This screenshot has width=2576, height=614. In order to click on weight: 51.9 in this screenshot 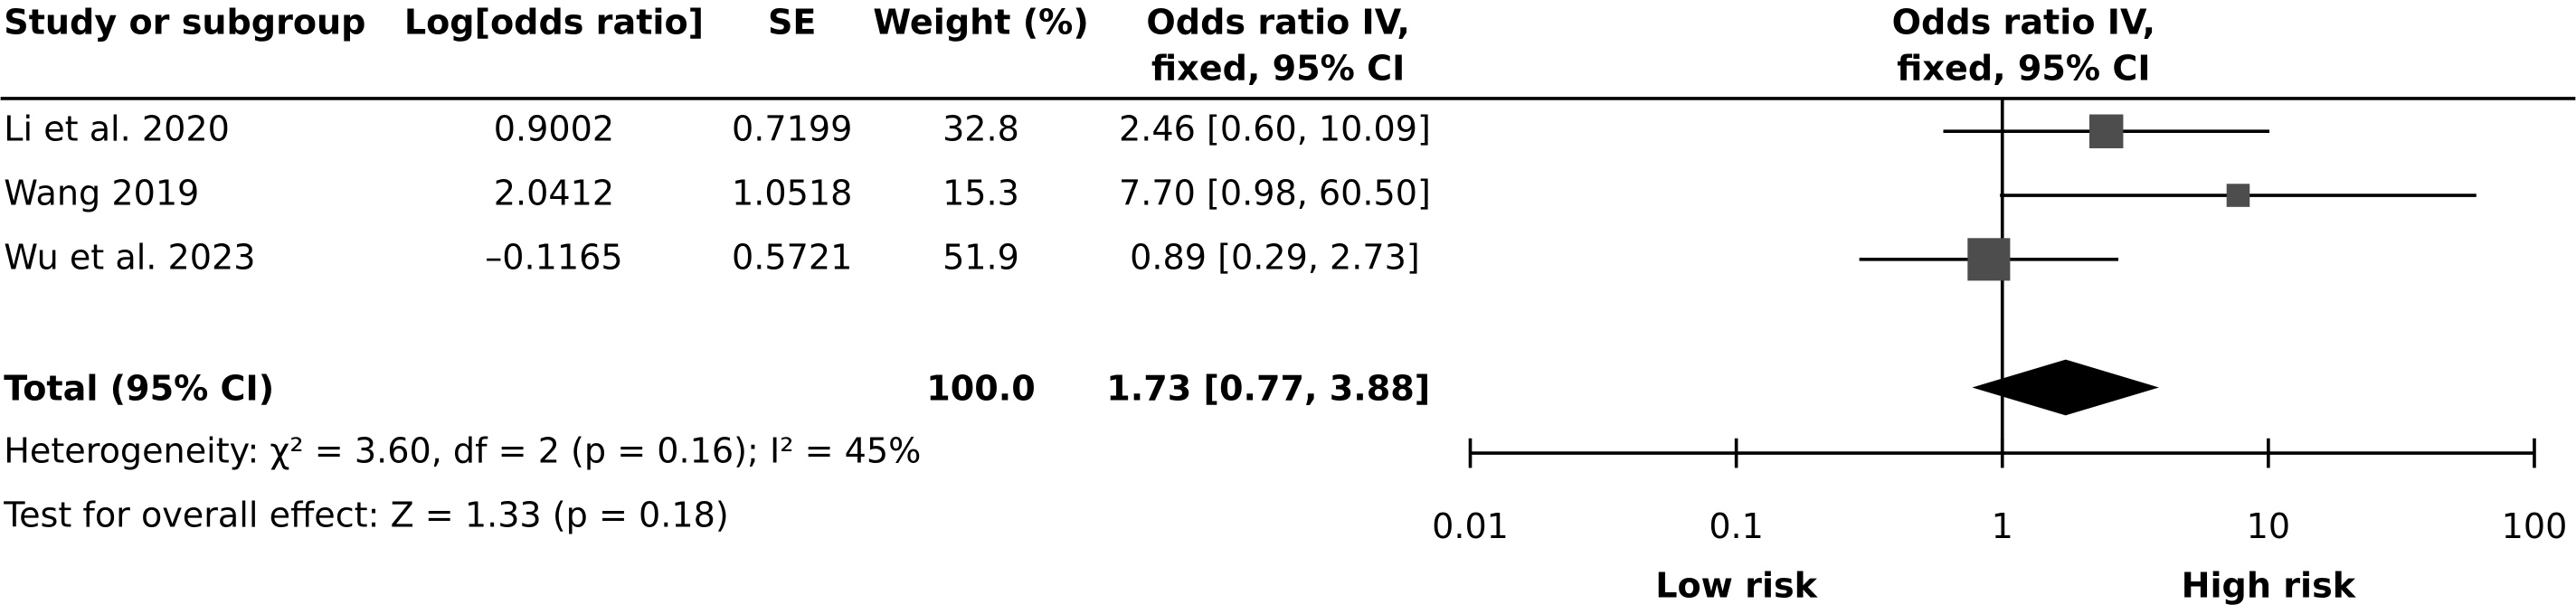, I will do `click(980, 257)`.